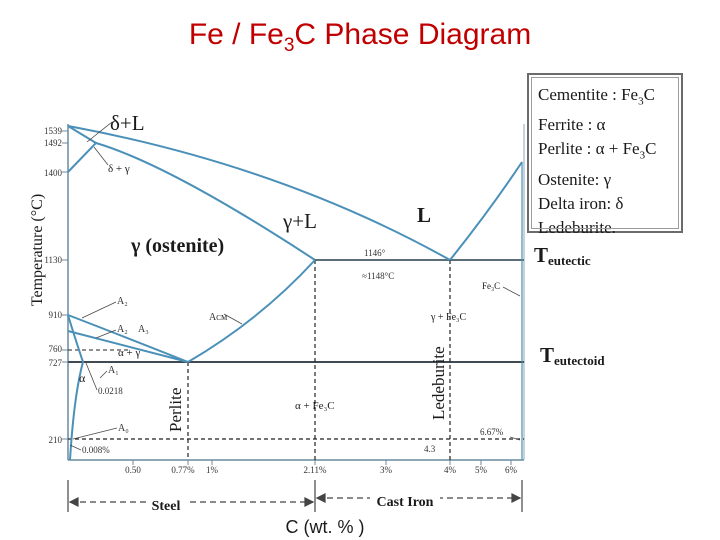  Describe the element at coordinates (486, 211) in the screenshot. I see `liquidus-right-curve` at that location.